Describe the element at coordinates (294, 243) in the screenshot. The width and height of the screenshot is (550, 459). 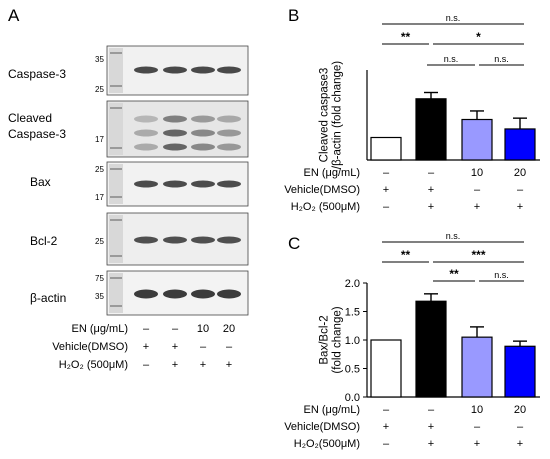
I see `panel-c-letter: C` at that location.